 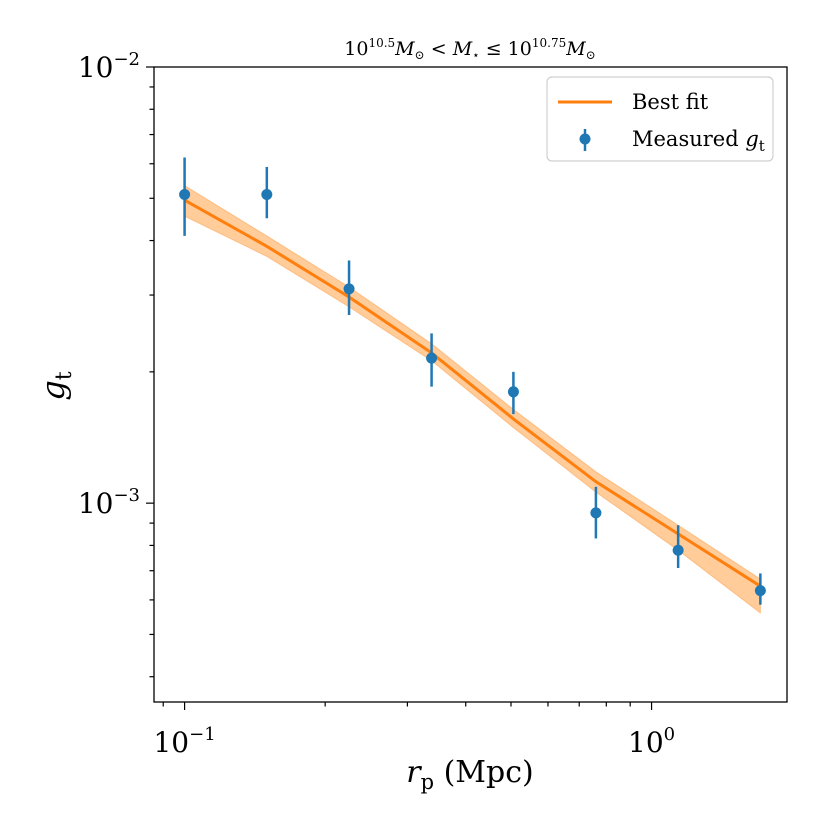 What do you see at coordinates (109, 284) in the screenshot?
I see `y-tick-labels: 10⁻³ 10⁻²` at bounding box center [109, 284].